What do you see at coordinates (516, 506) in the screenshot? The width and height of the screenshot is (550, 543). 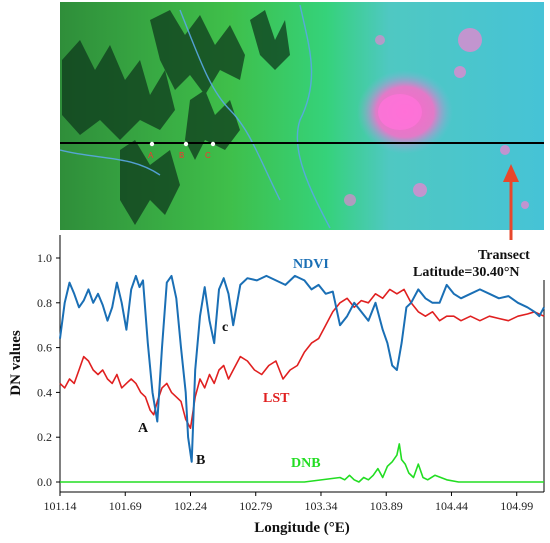 I see `x-tick-label: 104.99` at bounding box center [516, 506].